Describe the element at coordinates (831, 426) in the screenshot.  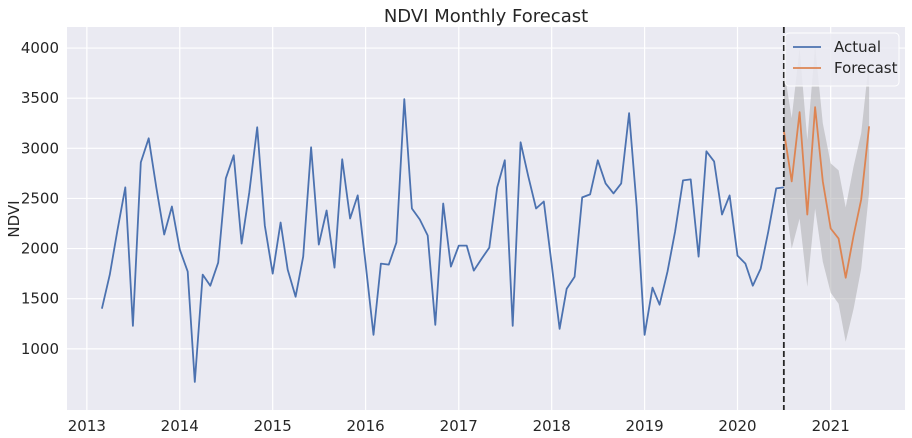
I see `x-tick-label: 2021` at that location.